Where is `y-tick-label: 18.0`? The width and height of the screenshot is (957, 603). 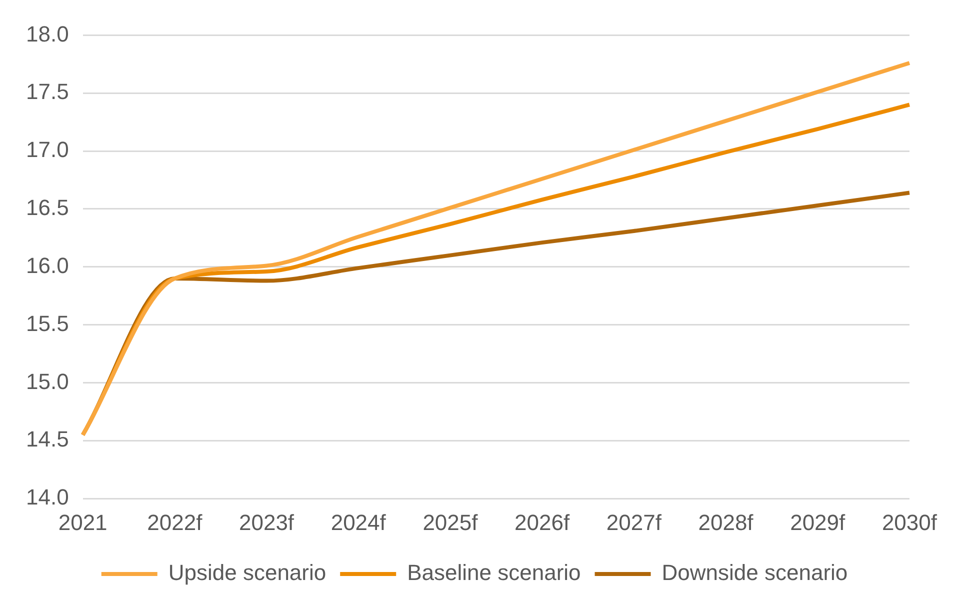
y-tick-label: 18.0 is located at coordinates (47, 33).